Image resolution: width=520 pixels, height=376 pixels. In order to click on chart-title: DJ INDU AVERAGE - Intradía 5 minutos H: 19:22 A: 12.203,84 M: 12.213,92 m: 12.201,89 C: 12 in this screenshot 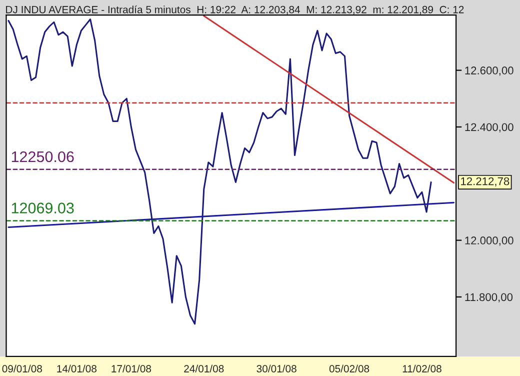, I will do `click(235, 10)`.